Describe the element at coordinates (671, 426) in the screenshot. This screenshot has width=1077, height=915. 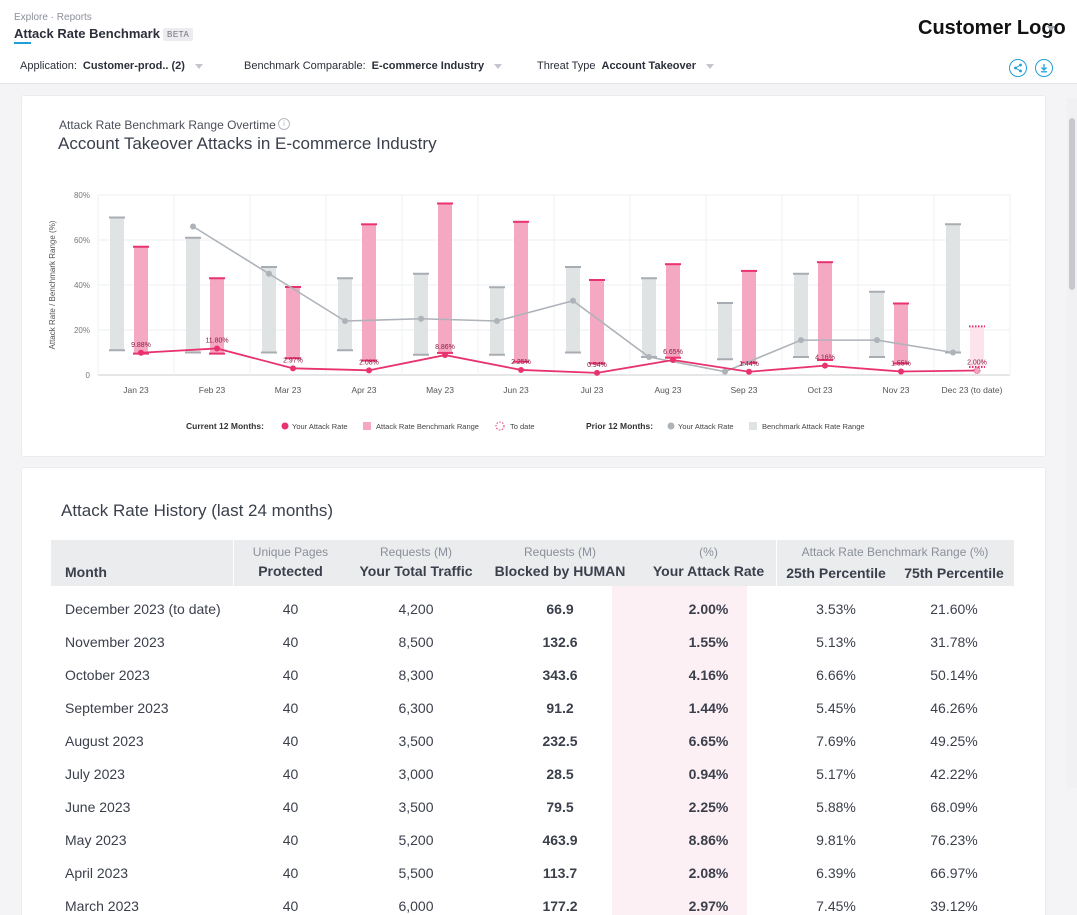
I see `legend-swatch-prior-rate` at that location.